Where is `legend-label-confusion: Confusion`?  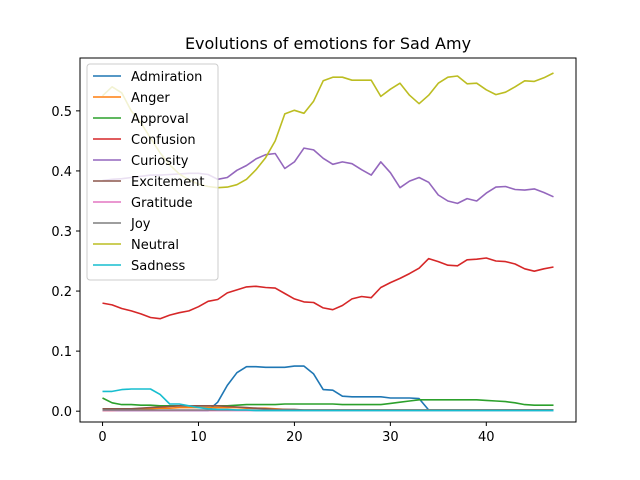 legend-label-confusion: Confusion is located at coordinates (163, 140).